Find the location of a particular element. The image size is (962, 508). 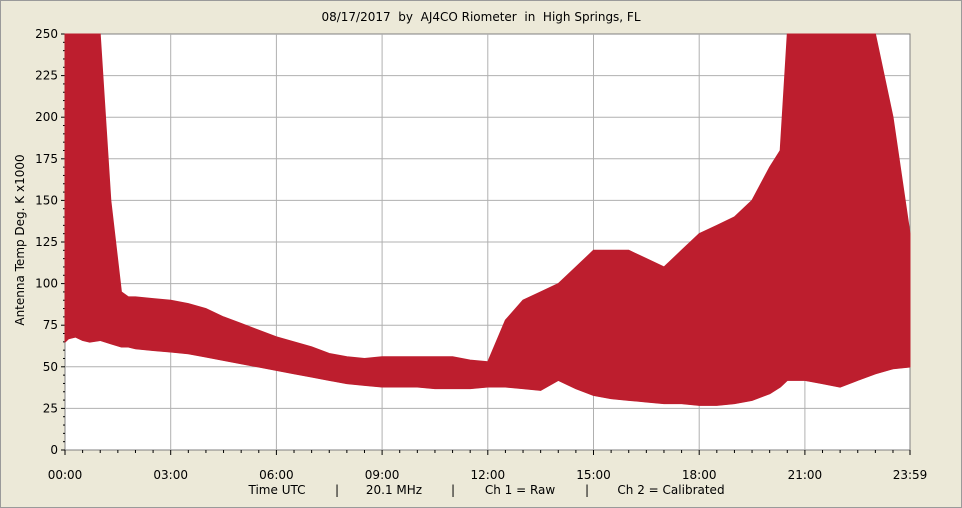

x-tick-label: 15:00 is located at coordinates (593, 475).